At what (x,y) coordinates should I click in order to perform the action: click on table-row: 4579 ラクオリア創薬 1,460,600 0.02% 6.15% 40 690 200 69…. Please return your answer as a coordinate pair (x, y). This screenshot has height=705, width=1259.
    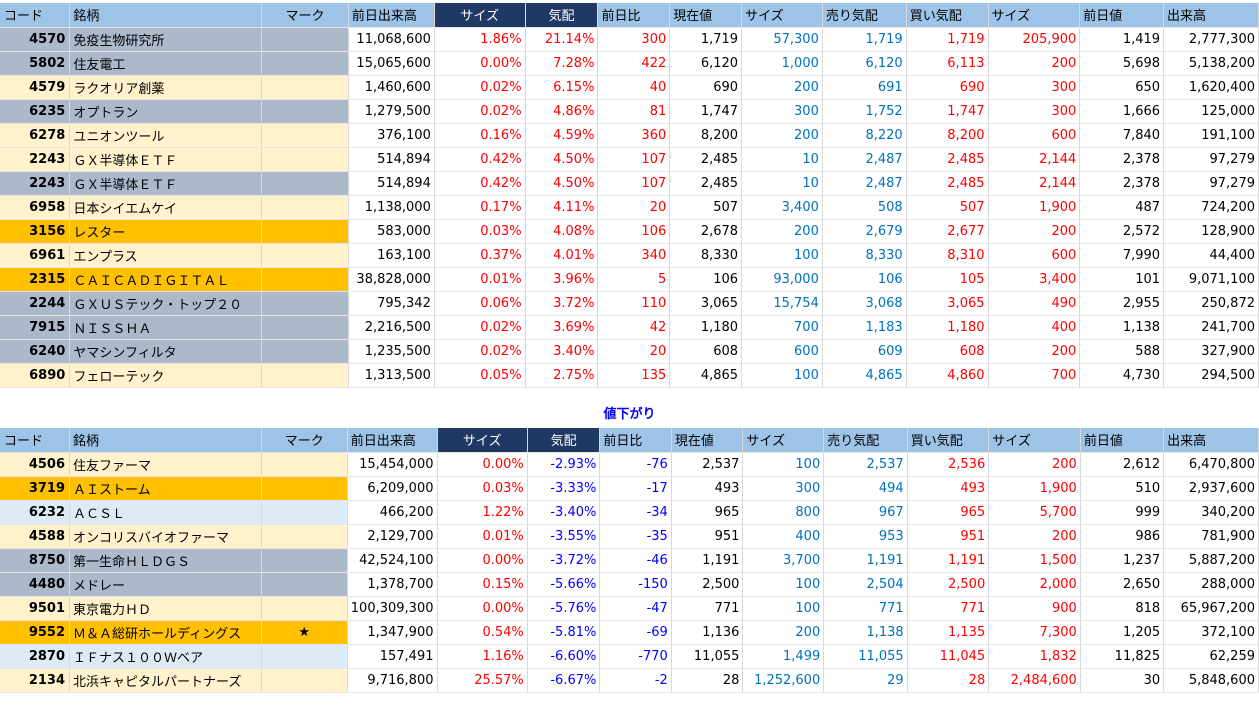
    Looking at the image, I should click on (629, 87).